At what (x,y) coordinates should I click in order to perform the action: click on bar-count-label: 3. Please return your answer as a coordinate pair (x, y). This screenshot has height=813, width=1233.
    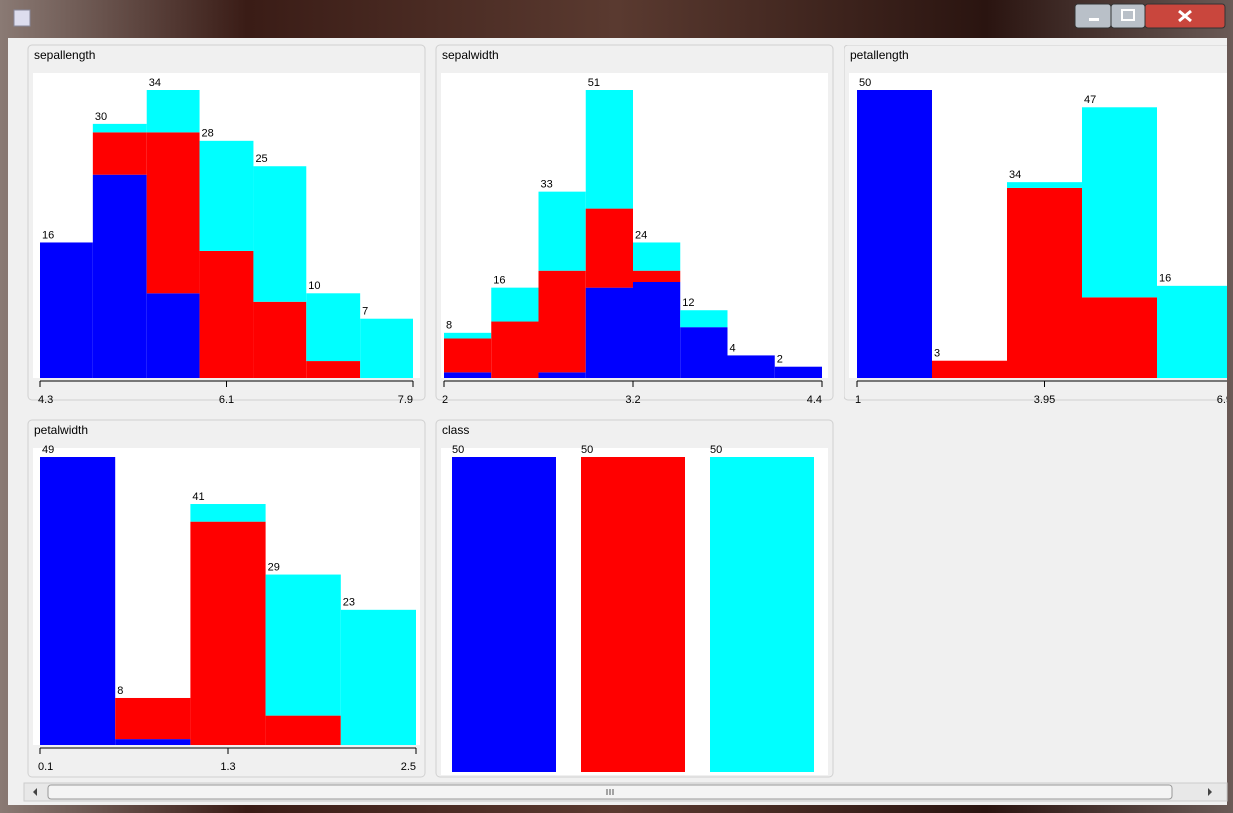
    Looking at the image, I should click on (937, 354).